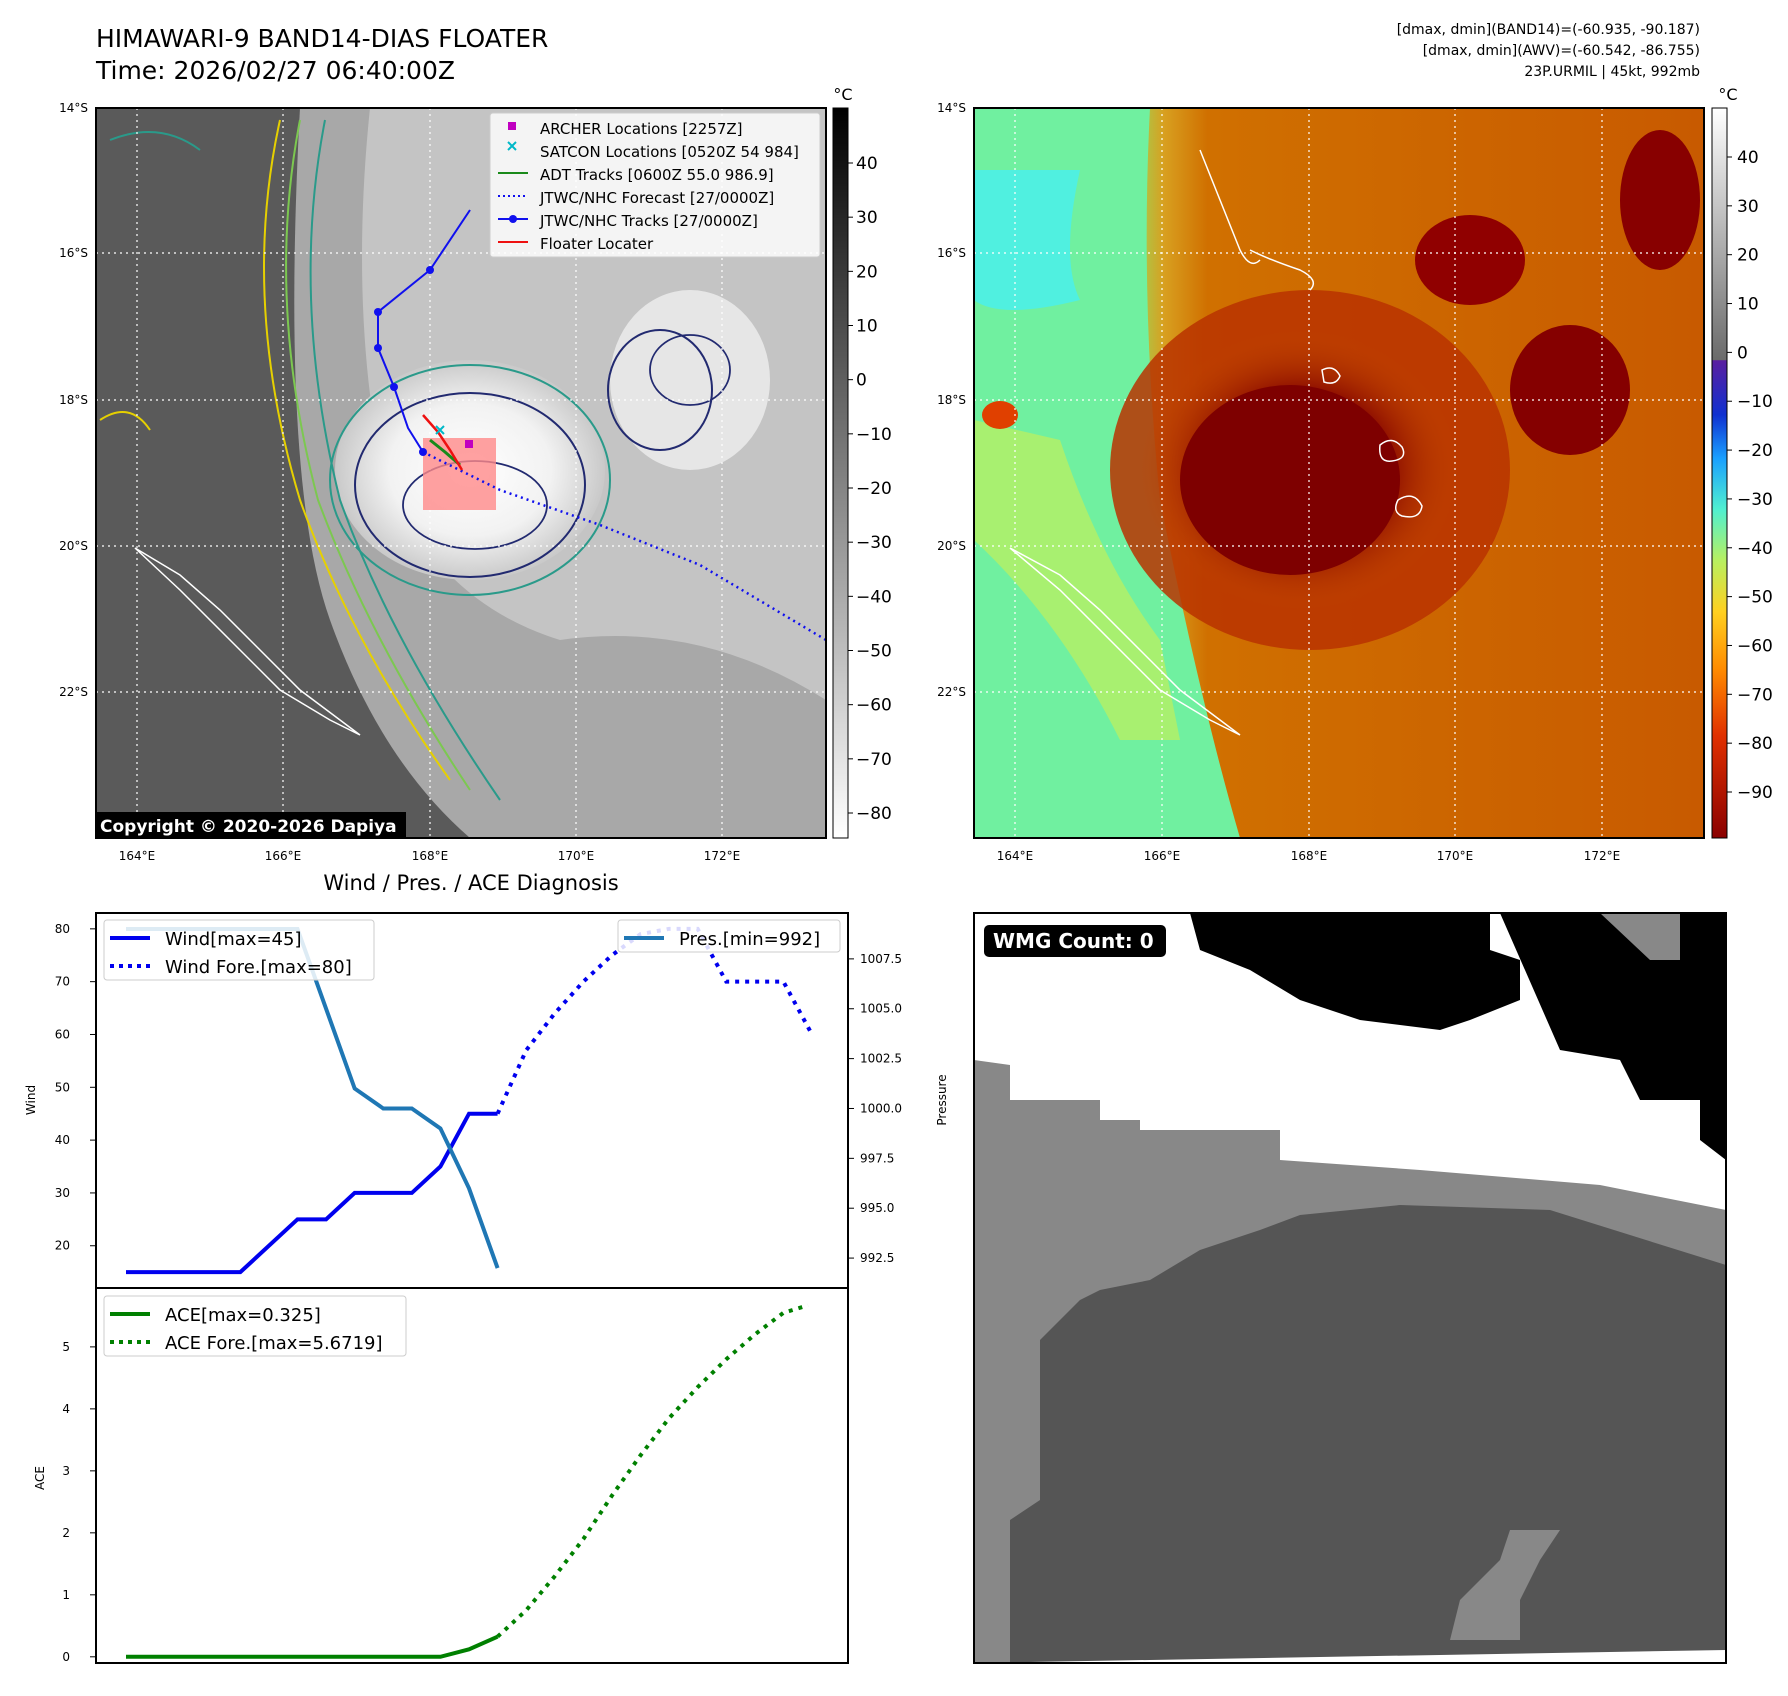 The height and width of the screenshot is (1696, 1788). What do you see at coordinates (840, 473) in the screenshot?
I see `map1-colorbar` at bounding box center [840, 473].